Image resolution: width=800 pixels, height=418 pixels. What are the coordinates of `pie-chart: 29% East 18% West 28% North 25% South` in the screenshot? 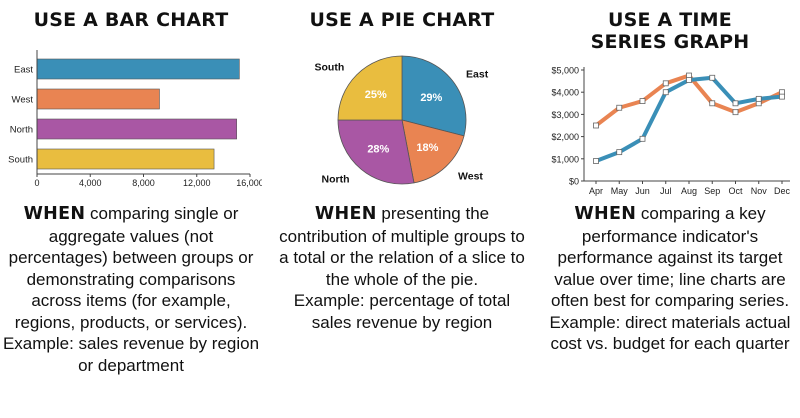 It's located at (402, 120).